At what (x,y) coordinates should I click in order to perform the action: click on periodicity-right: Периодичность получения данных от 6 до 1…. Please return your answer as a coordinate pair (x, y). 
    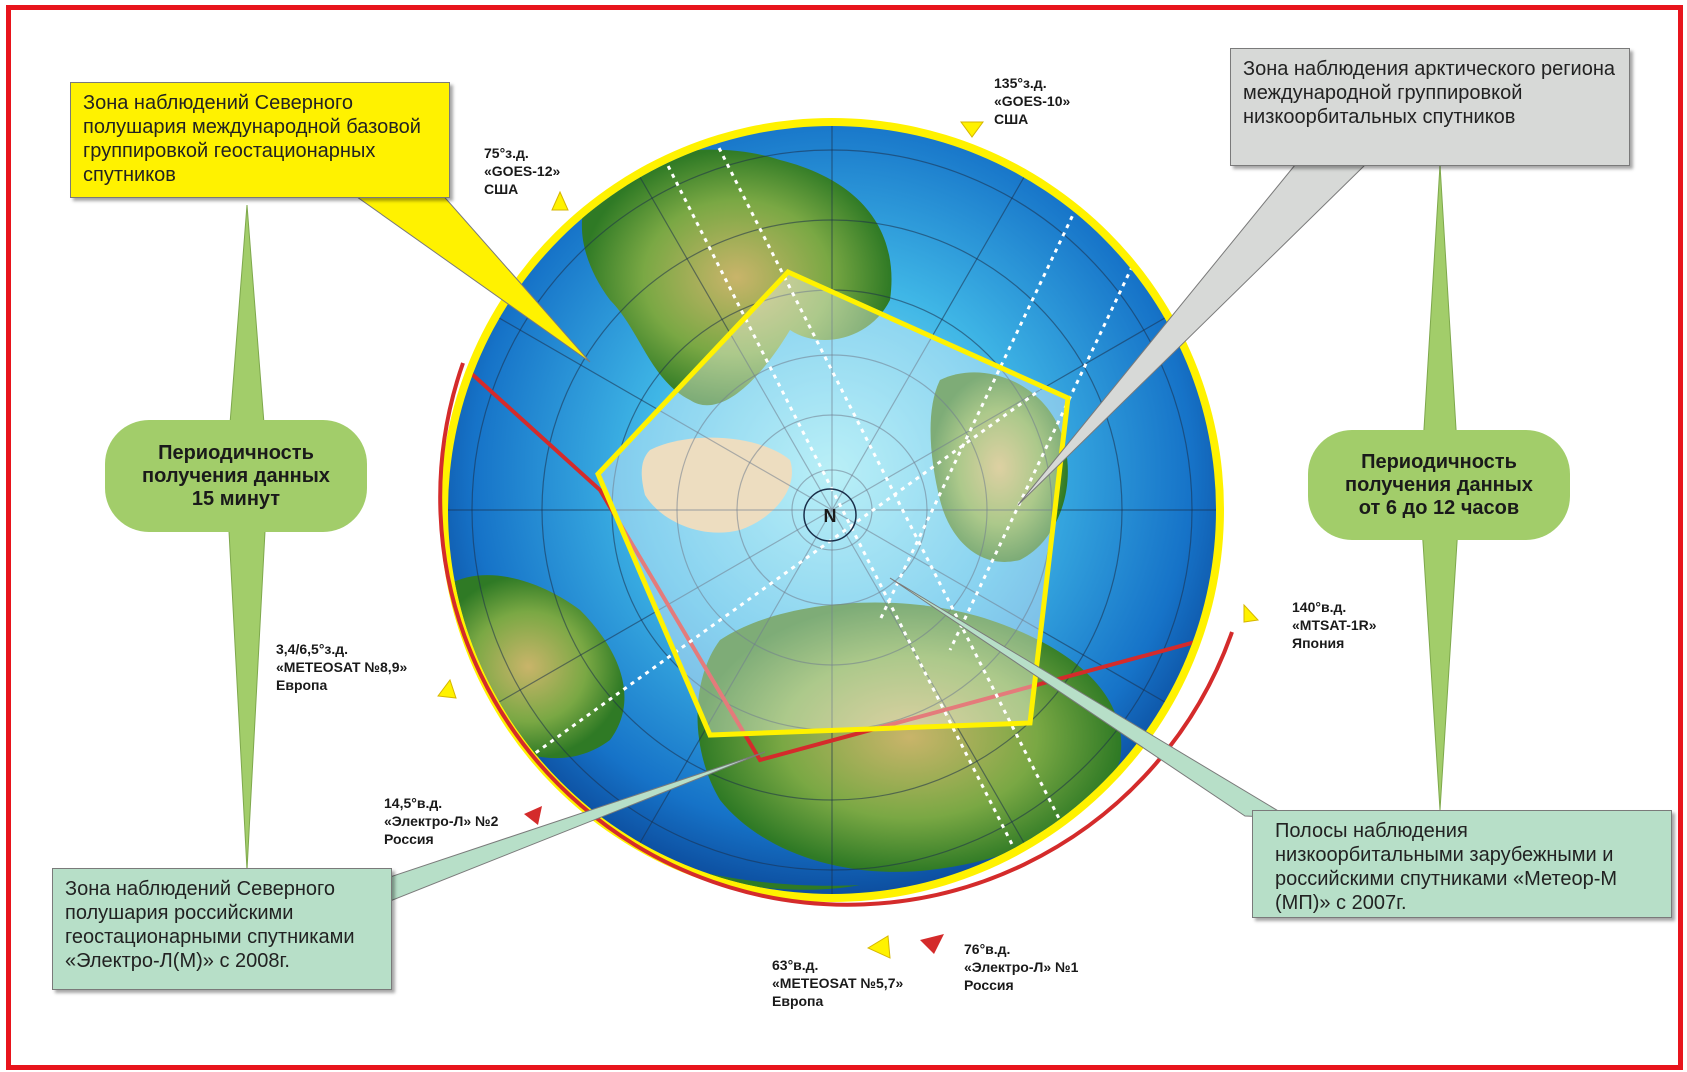
    Looking at the image, I should click on (1439, 485).